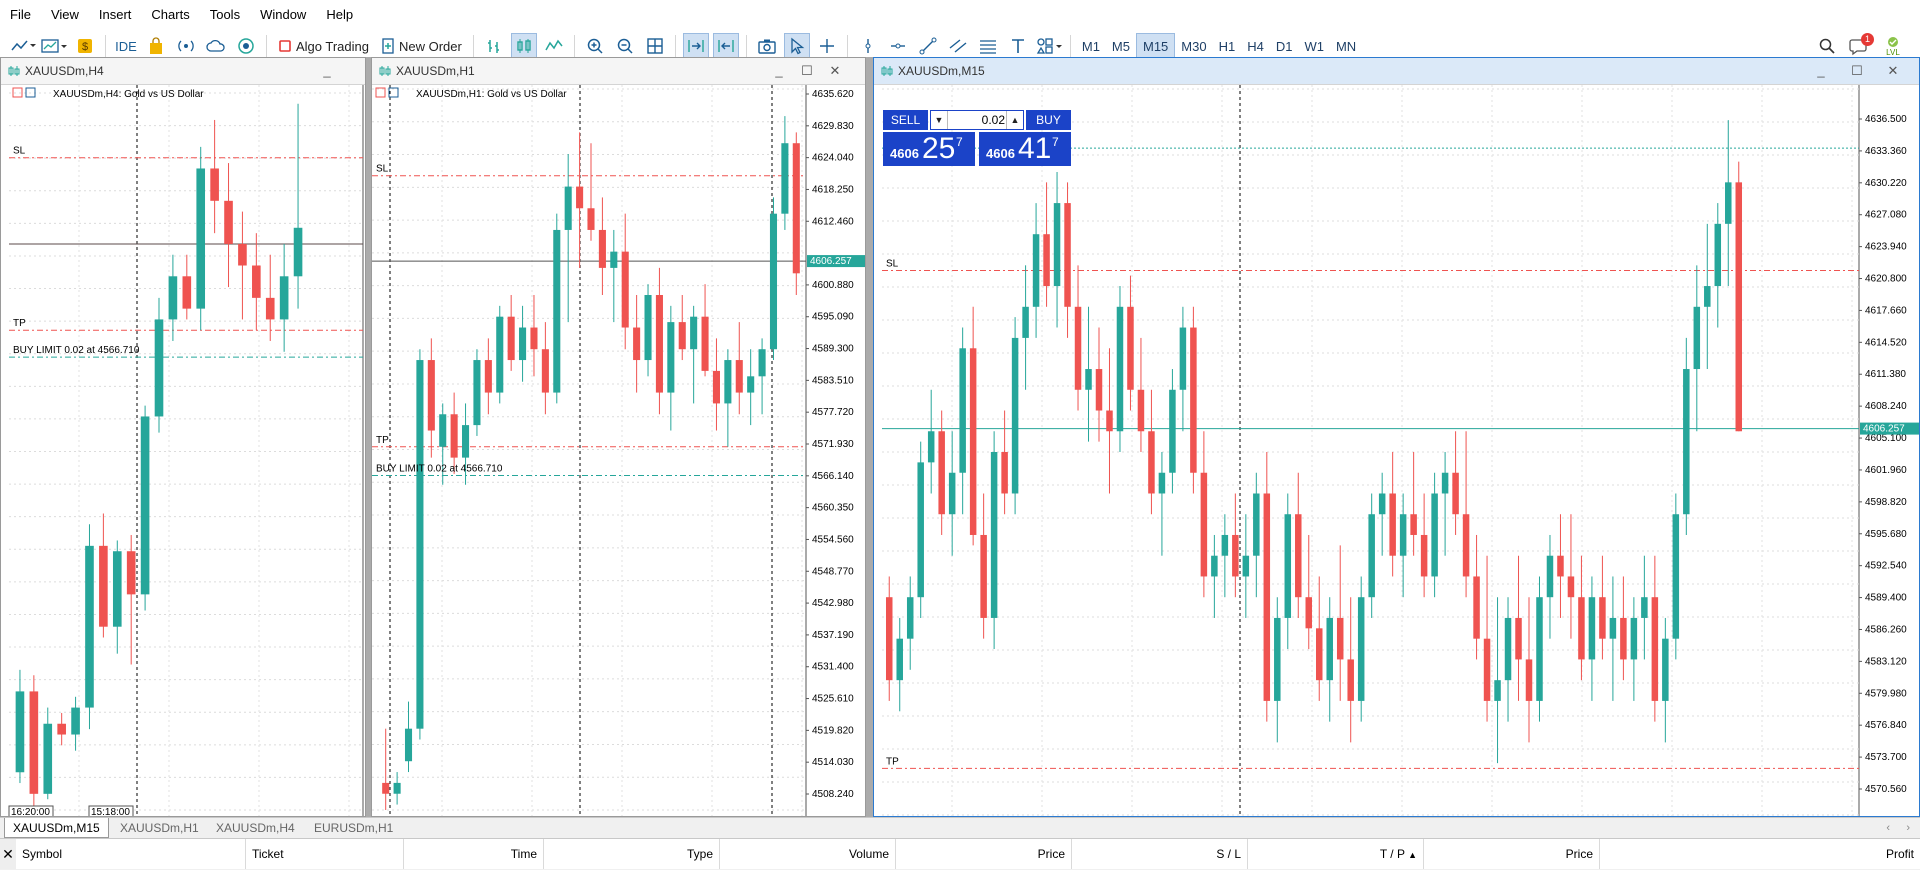 Image resolution: width=1920 pixels, height=870 pixels. What do you see at coordinates (186, 46) in the screenshot?
I see `signals-icon` at bounding box center [186, 46].